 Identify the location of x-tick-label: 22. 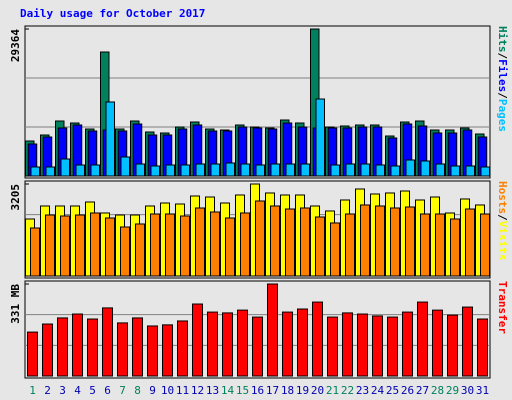
(347, 390).